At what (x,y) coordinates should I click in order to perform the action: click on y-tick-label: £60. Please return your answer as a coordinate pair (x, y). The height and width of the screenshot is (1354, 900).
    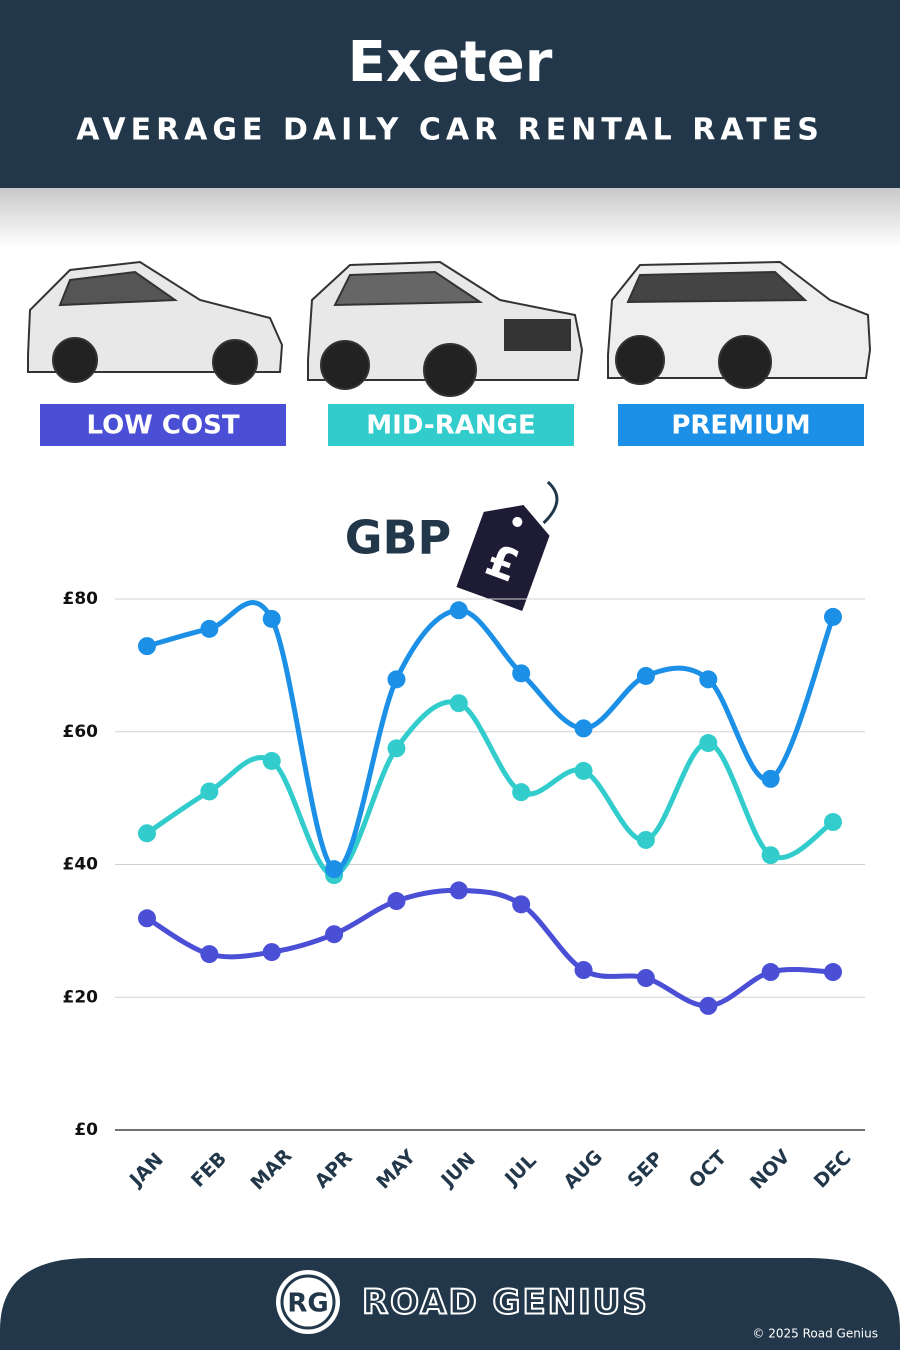
    Looking at the image, I should click on (81, 732).